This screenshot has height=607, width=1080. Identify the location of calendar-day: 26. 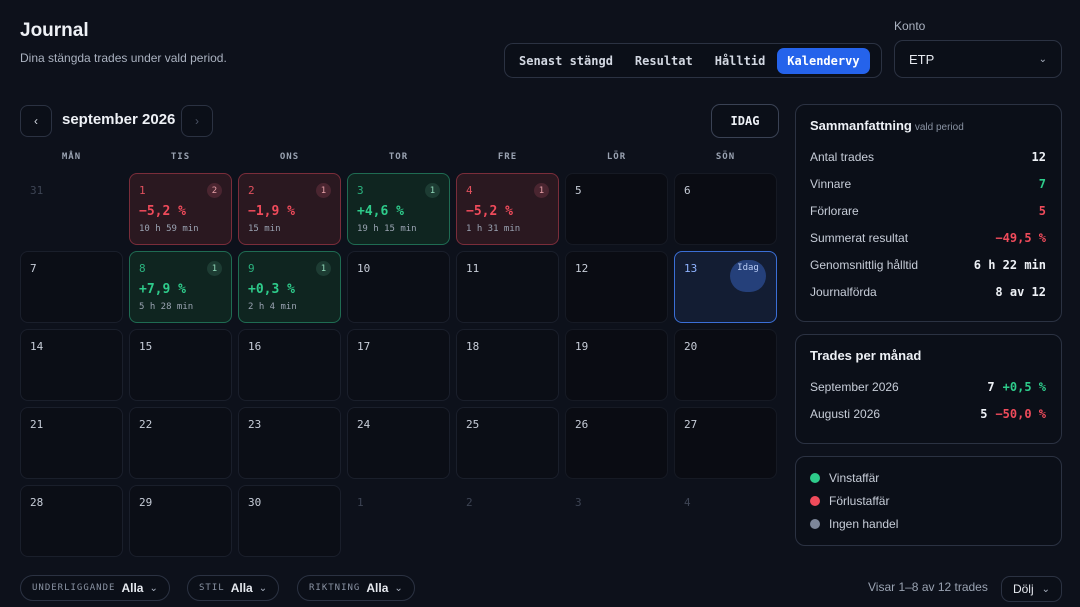
(616, 443).